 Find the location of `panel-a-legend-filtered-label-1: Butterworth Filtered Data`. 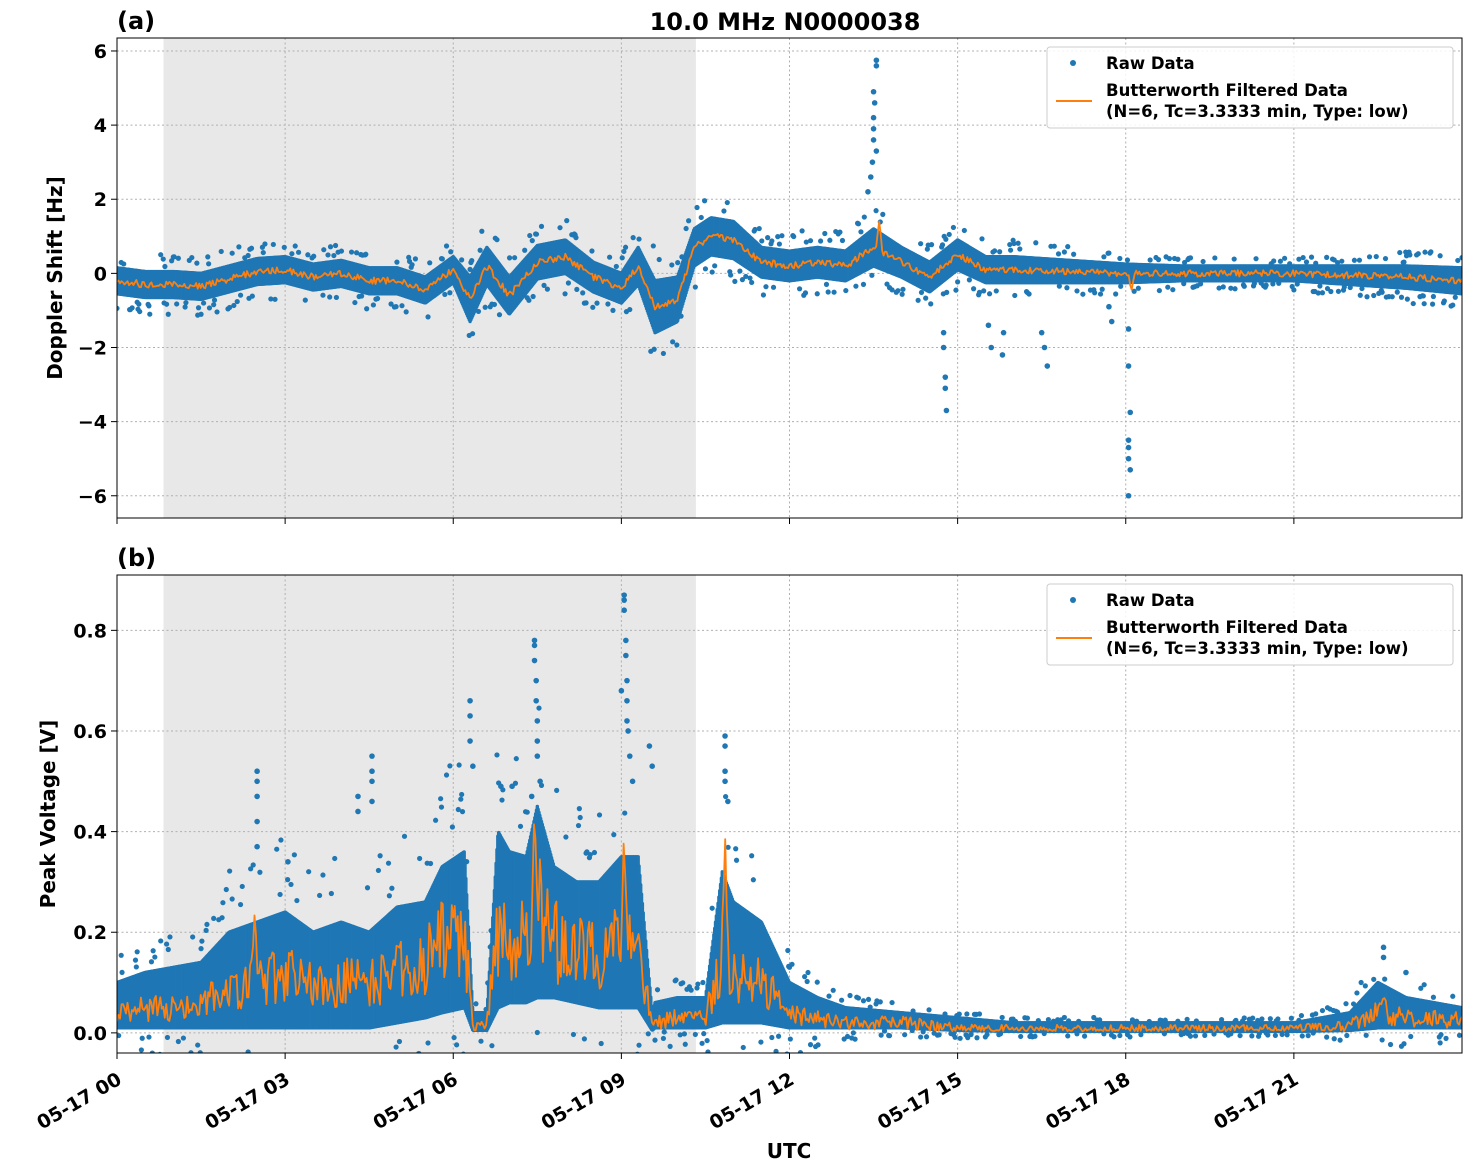

panel-a-legend-filtered-label-1: Butterworth Filtered Data is located at coordinates (1227, 90).